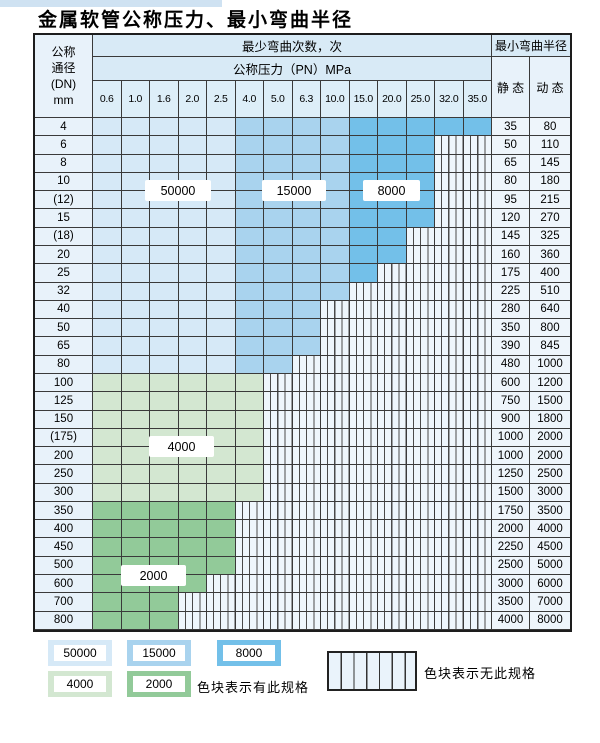 The height and width of the screenshot is (743, 600). Describe the element at coordinates (550, 87) in the screenshot. I see `dynamic-header: 动 态` at that location.